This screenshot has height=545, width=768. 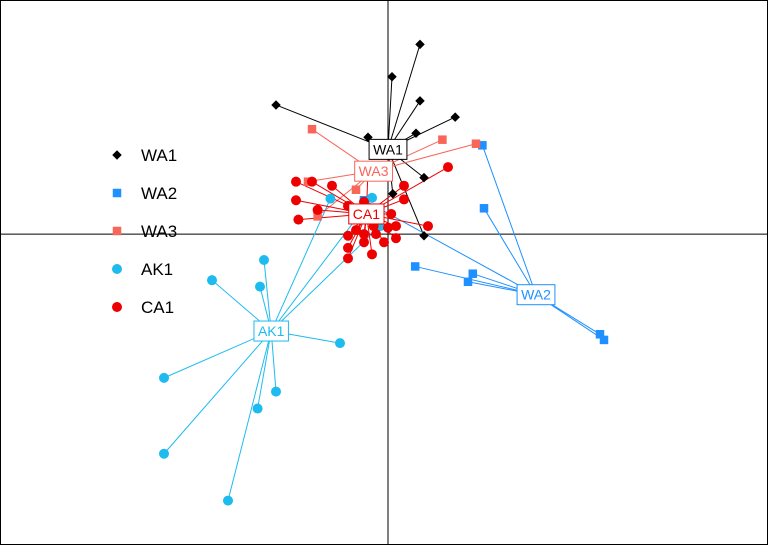 I want to click on centroid-label-text-wa2: WA2, so click(x=536, y=295).